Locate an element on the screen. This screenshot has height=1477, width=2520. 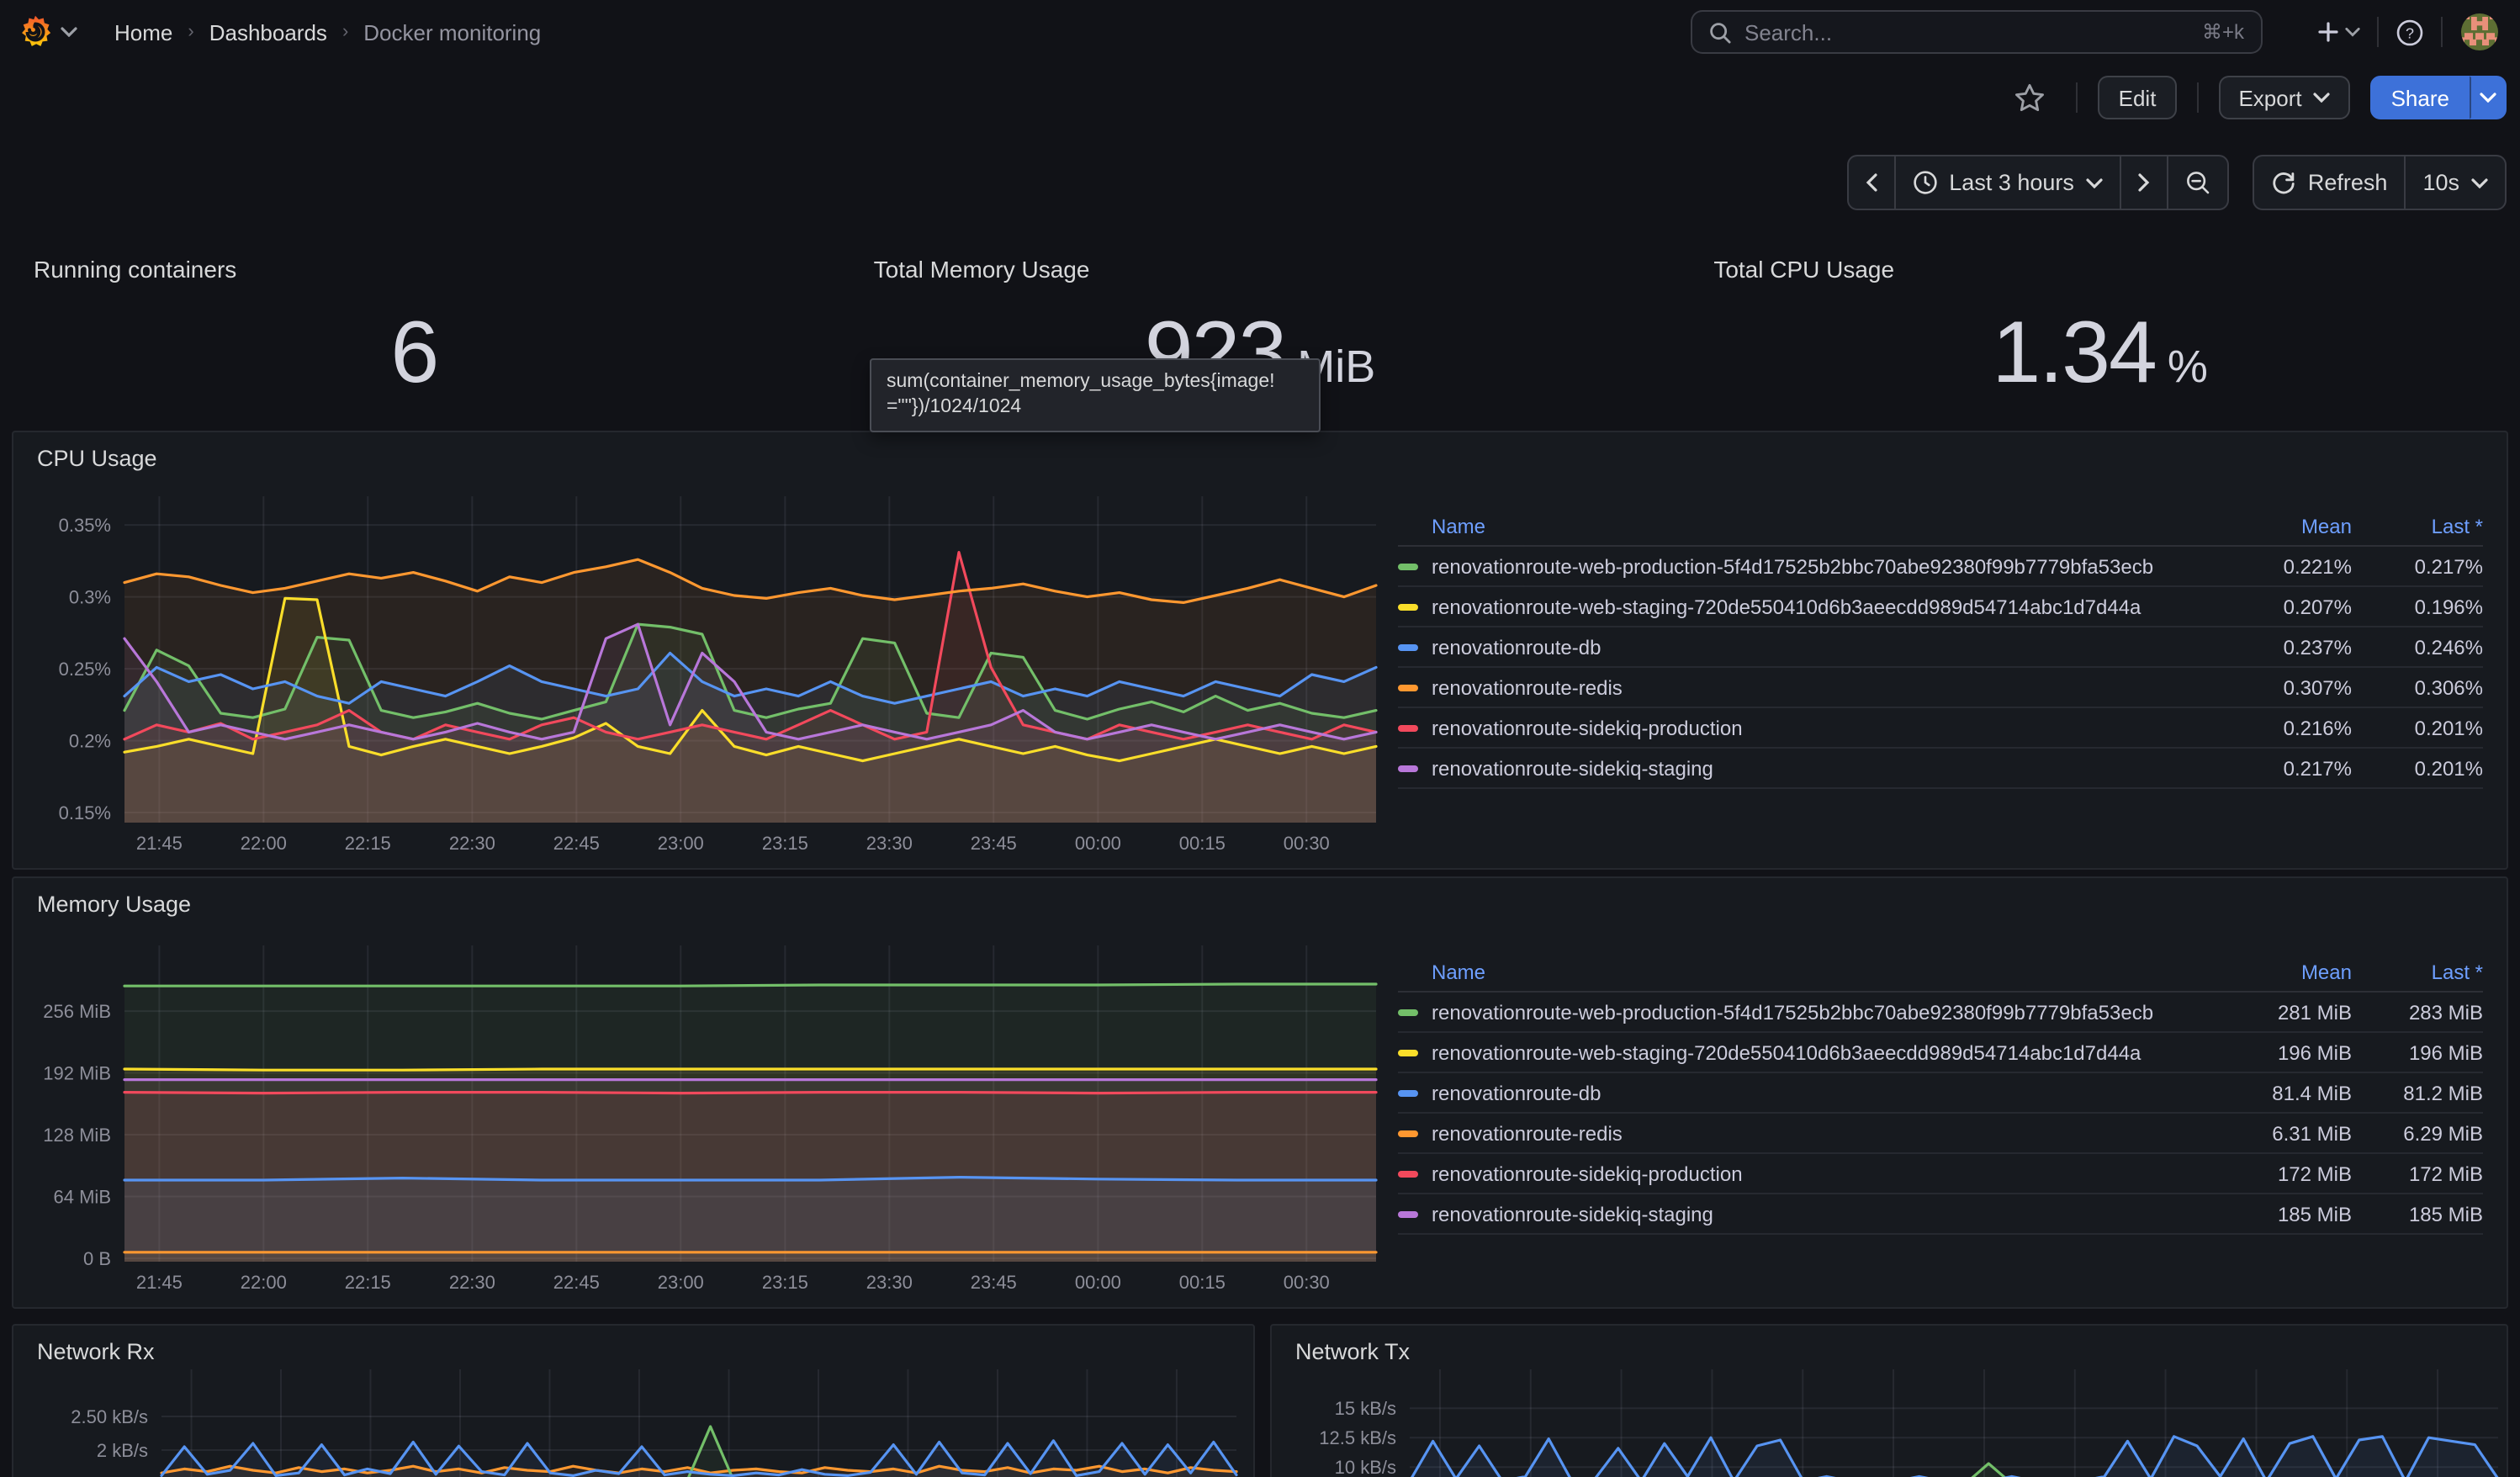
svg-text: 23:00 is located at coordinates (681, 1282).